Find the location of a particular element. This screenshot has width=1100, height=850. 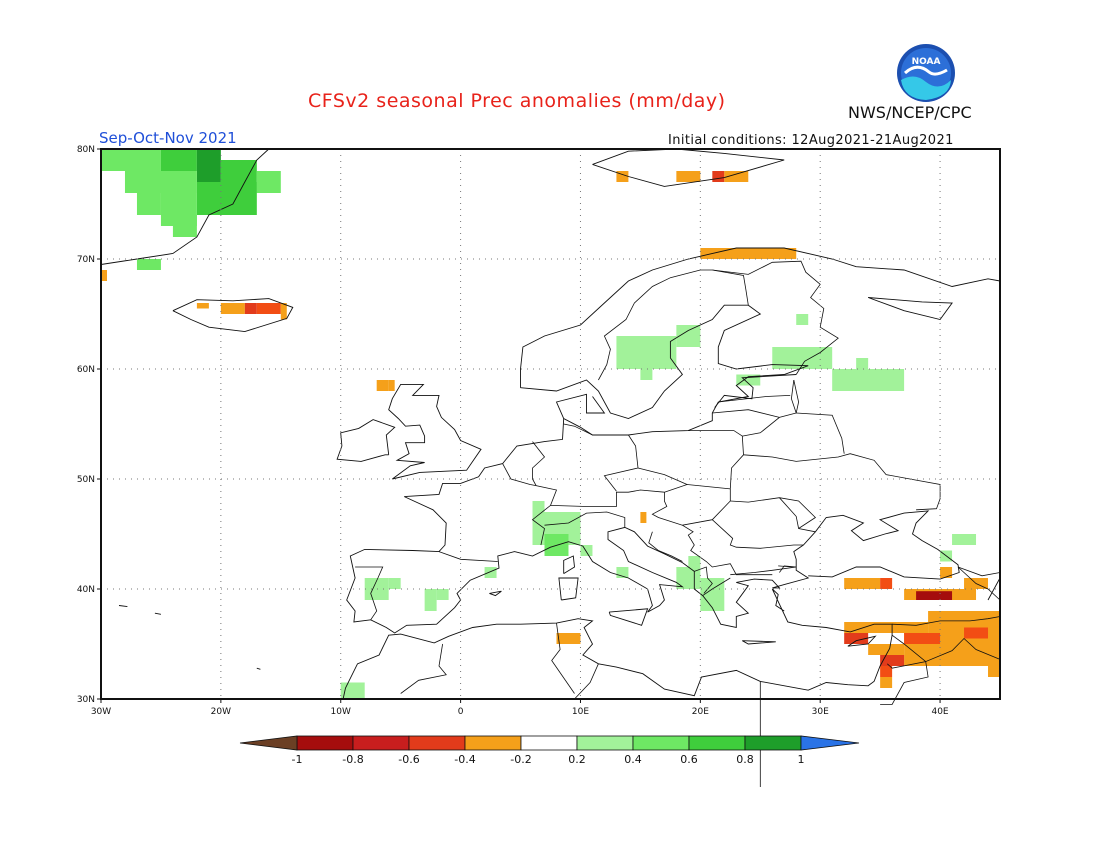

colorbar-high-arrow is located at coordinates (830, 743).